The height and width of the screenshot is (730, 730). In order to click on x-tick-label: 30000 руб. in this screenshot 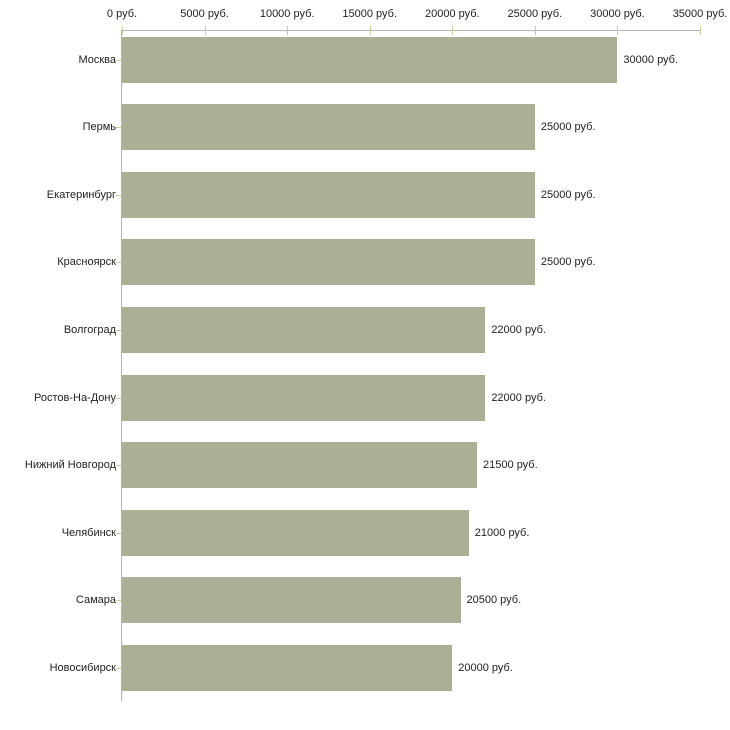, I will do `click(617, 14)`.